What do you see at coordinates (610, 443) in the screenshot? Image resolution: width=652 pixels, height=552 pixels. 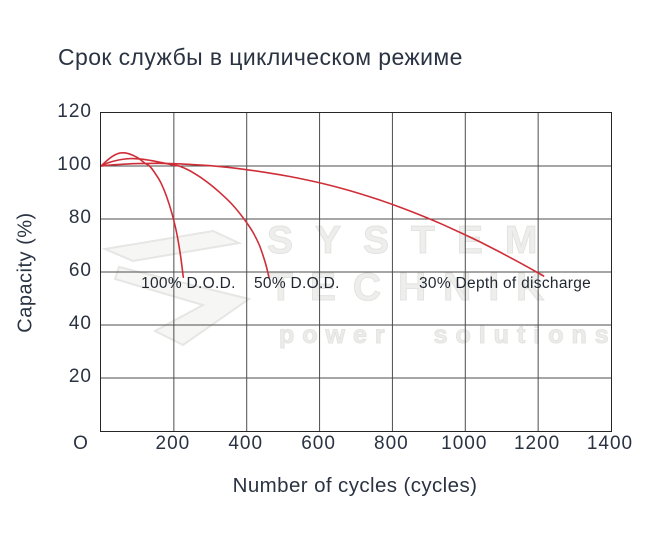 I see `x-tick-label: 1400` at bounding box center [610, 443].